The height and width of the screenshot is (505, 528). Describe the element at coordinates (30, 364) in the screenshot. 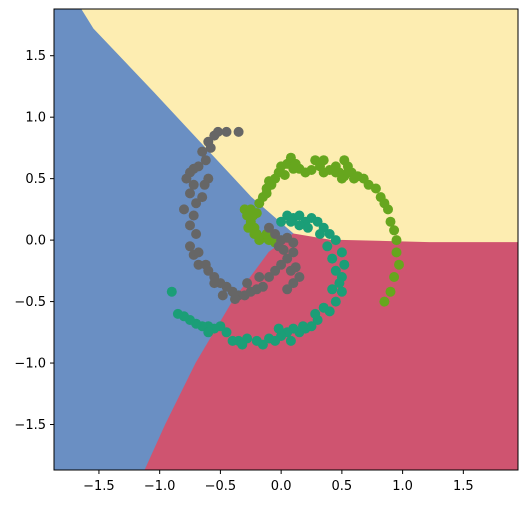

I see `y-tick-label: −1.0` at that location.